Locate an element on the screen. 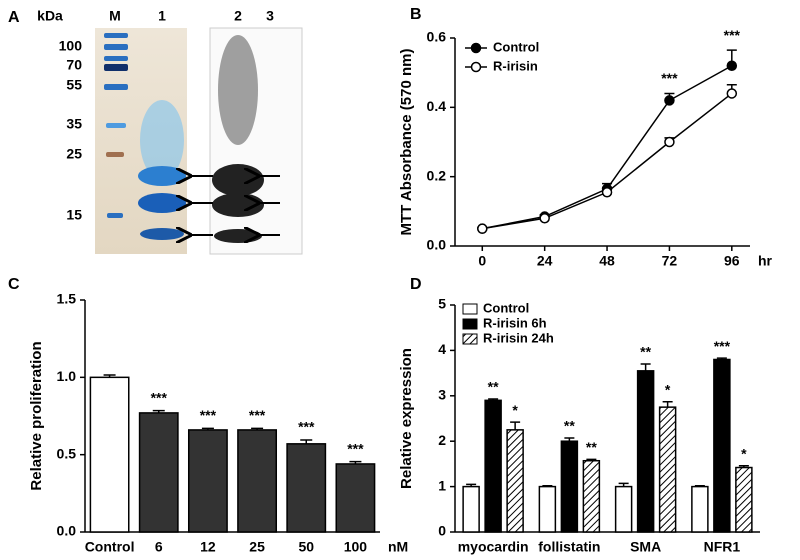 The image size is (800, 560). unit-label: kDa is located at coordinates (50, 16).